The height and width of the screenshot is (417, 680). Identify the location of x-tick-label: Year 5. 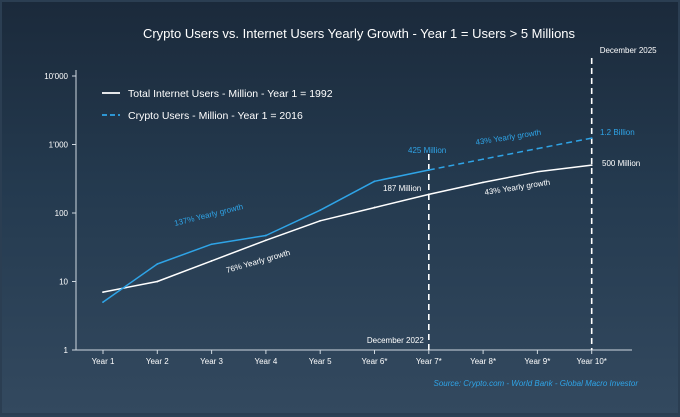
(320, 361).